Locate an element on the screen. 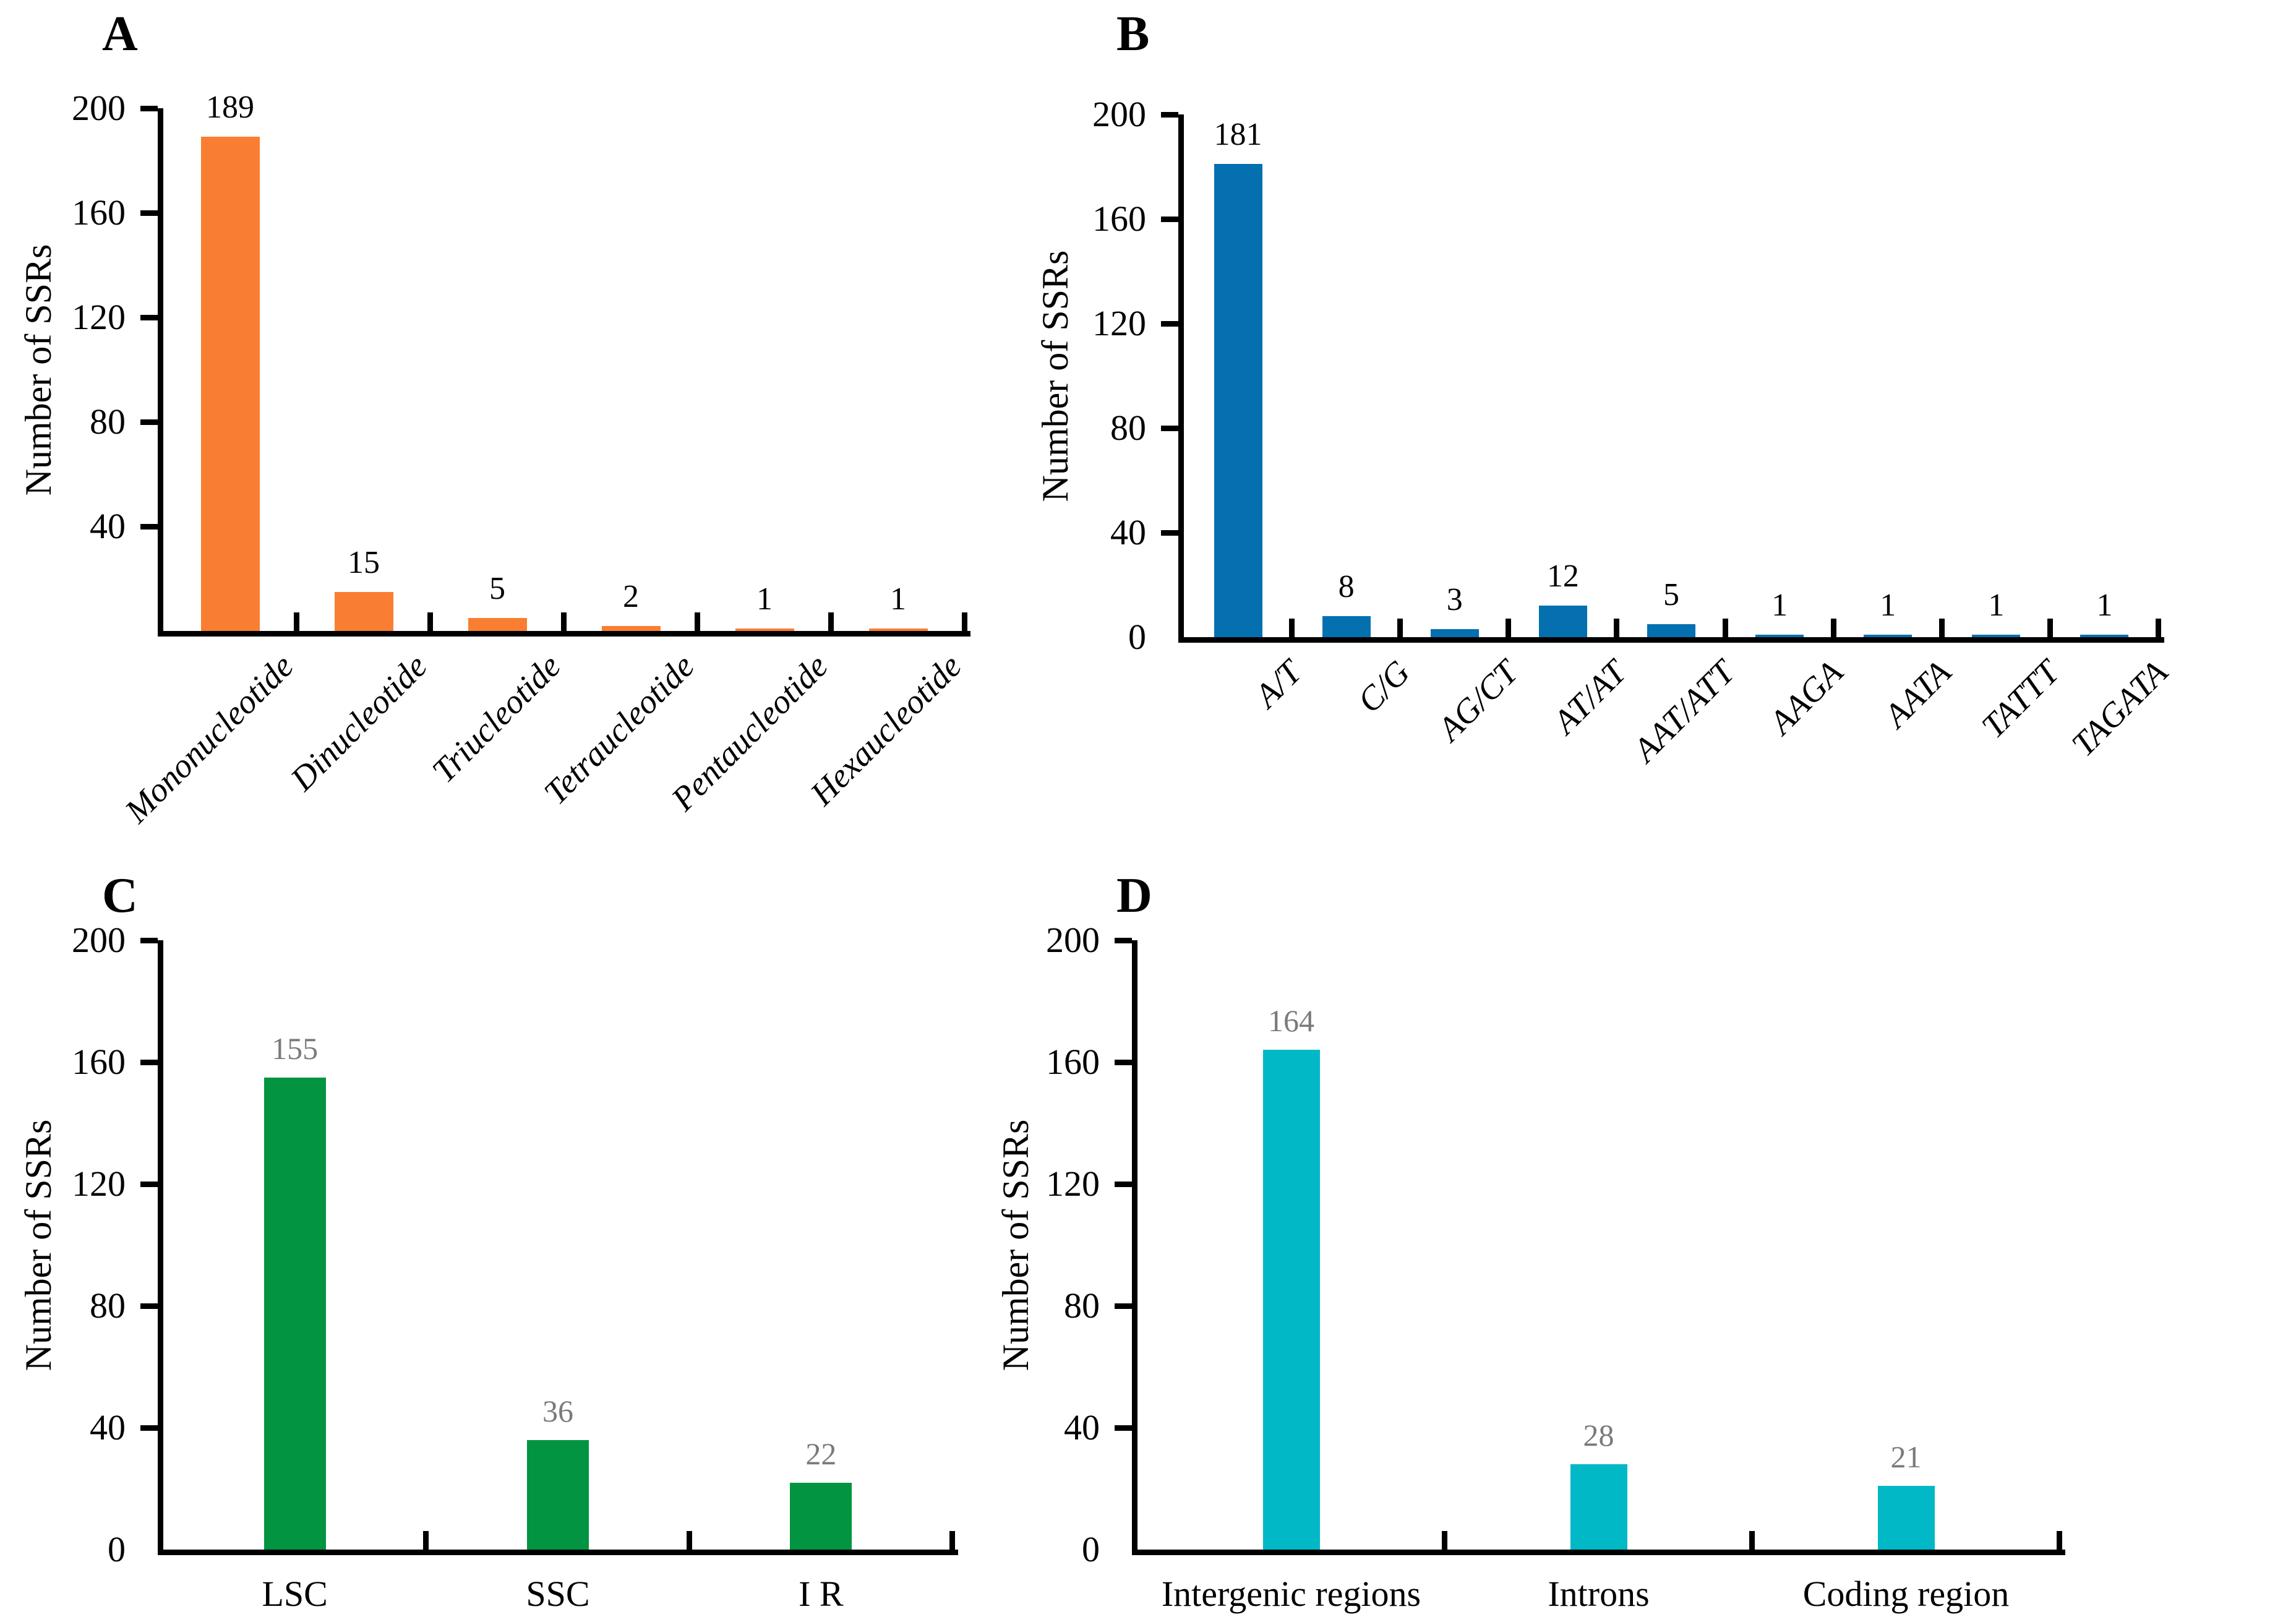 This screenshot has height=1617, width=2296. panel-a-letter: A is located at coordinates (120, 34).